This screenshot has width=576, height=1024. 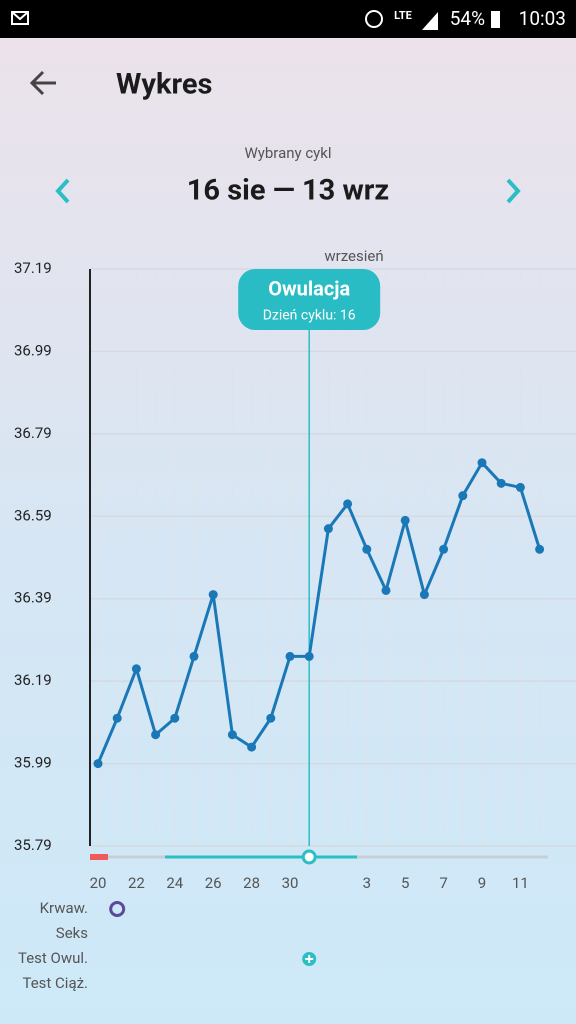 I want to click on x-tick-label: 28, so click(x=251, y=883).